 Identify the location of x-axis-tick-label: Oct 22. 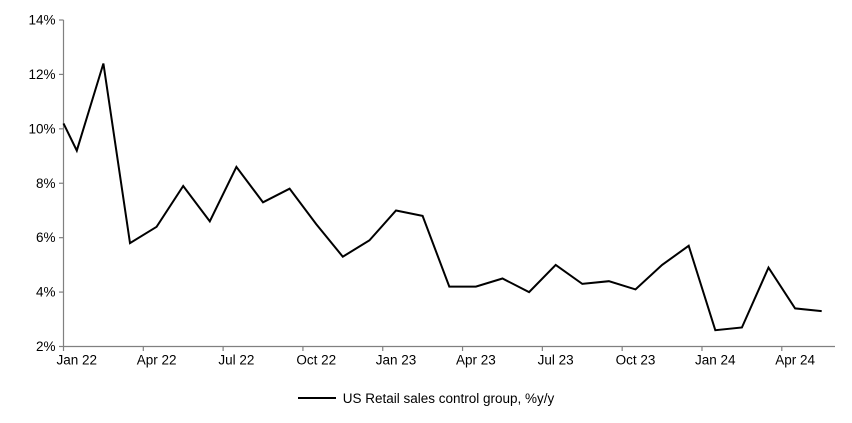
(316, 360).